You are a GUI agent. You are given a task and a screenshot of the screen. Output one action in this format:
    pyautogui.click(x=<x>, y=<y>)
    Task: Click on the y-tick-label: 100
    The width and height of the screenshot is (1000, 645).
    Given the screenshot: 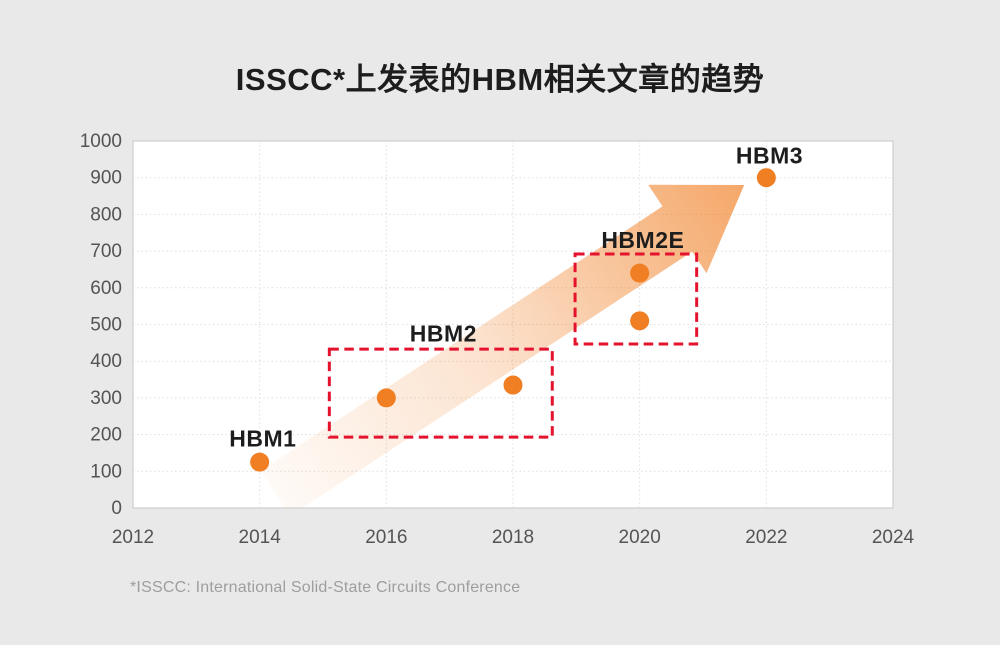 What is the action you would take?
    pyautogui.click(x=106, y=471)
    